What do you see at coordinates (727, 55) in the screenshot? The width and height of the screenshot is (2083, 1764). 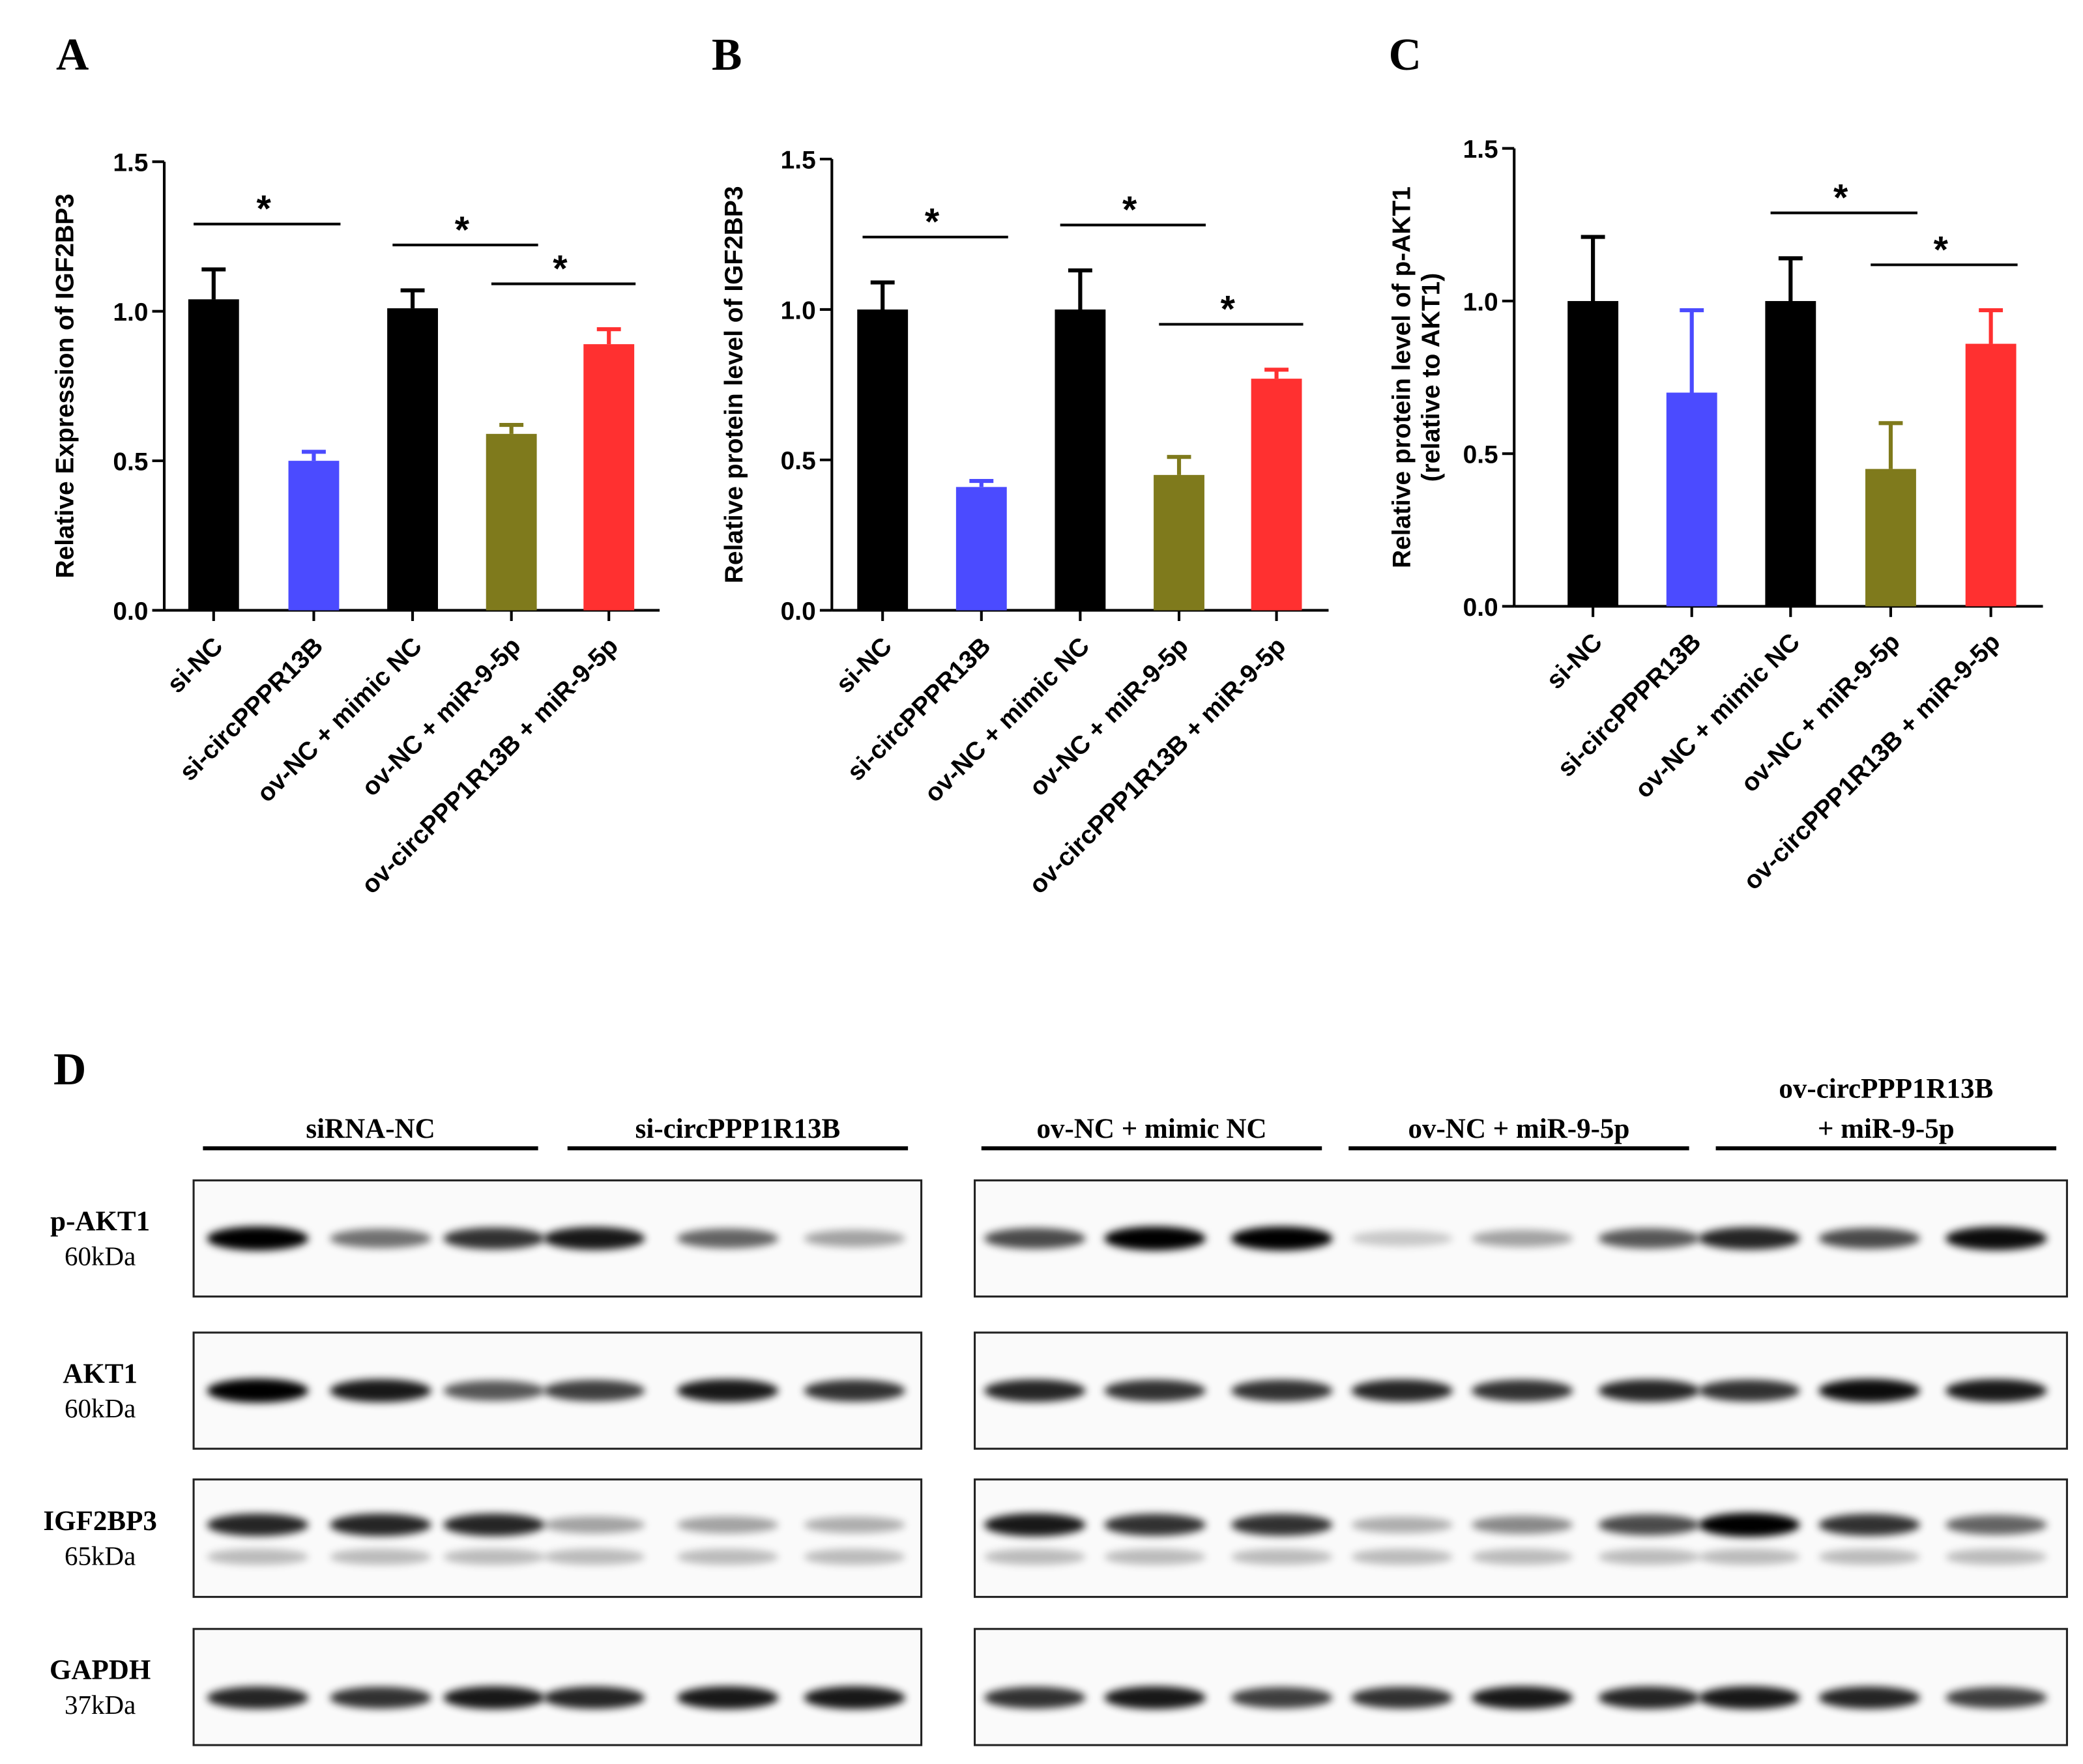 I see `panel-label: B` at bounding box center [727, 55].